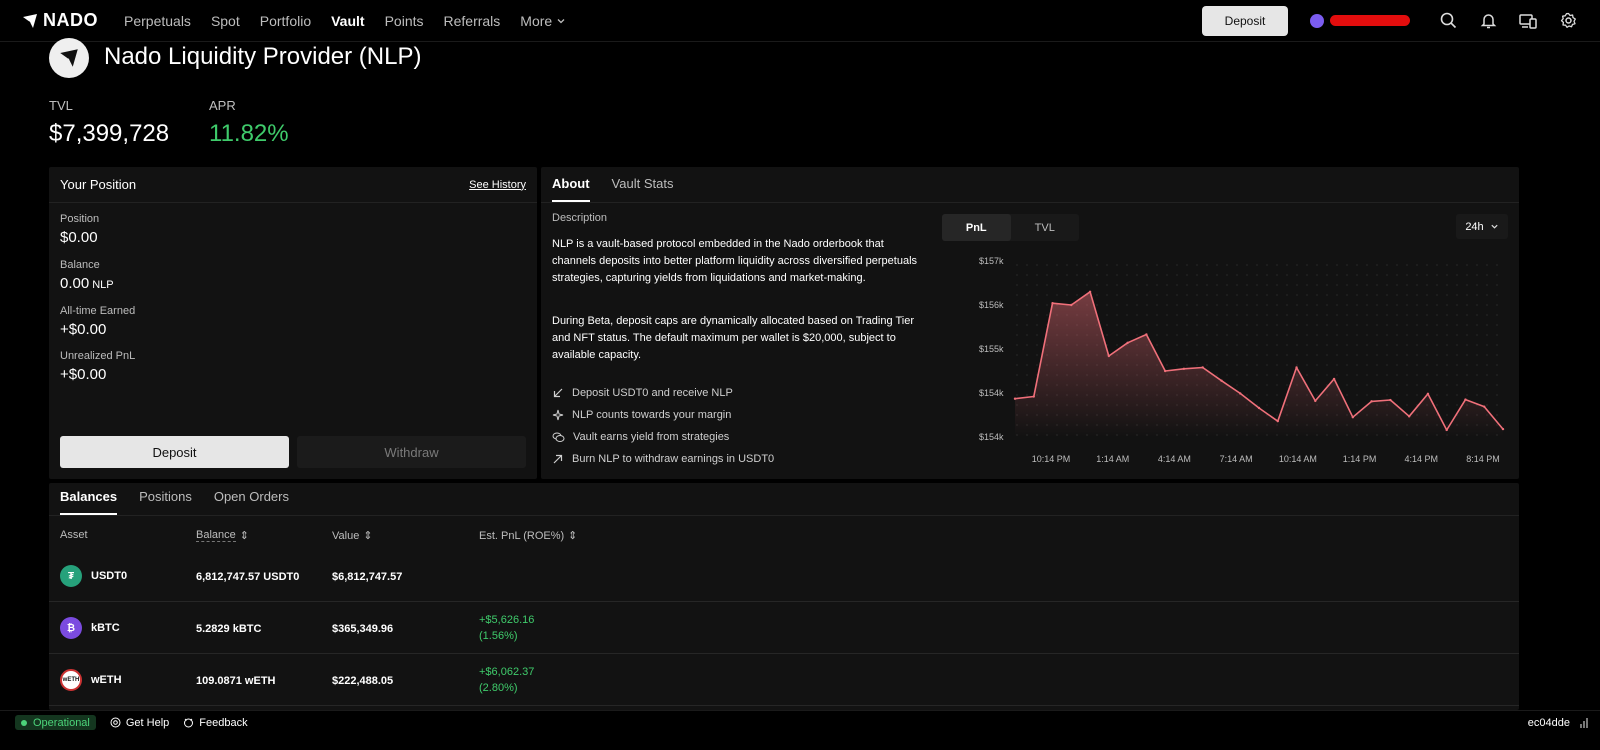  What do you see at coordinates (663, 459) in the screenshot?
I see `feature-item: Burn NLP to withdraw earnings in USDT0` at bounding box center [663, 459].